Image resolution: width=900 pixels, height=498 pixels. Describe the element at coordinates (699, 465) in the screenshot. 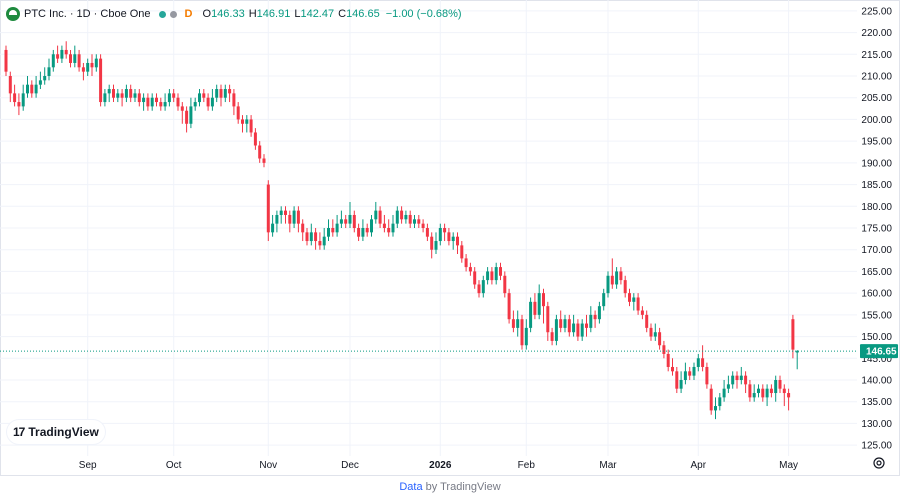

I see `time-tick-label: Apr` at that location.